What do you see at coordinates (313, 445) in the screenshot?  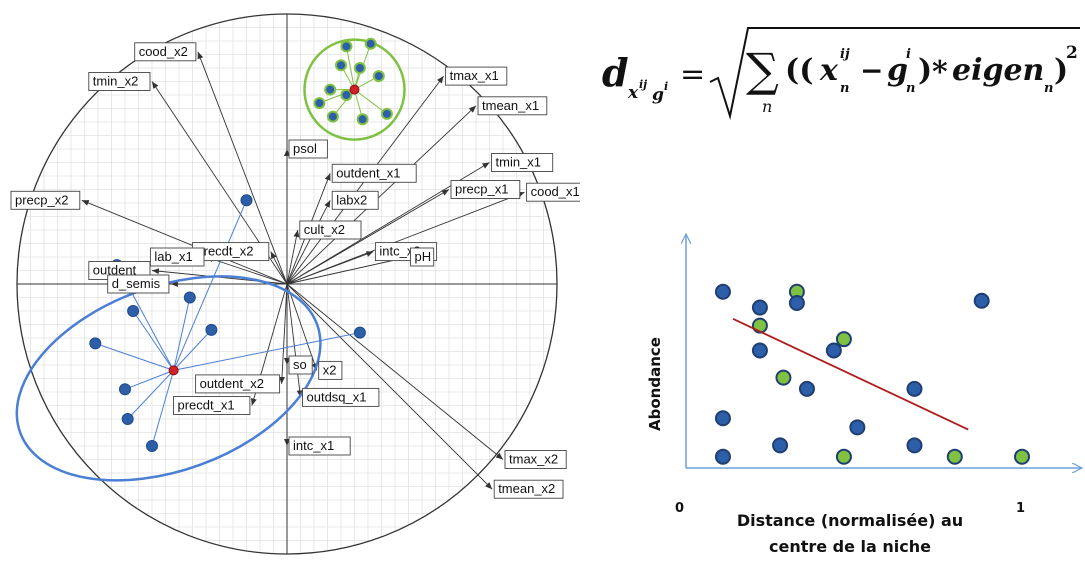 I see `variable-label-text: intc_x1` at bounding box center [313, 445].